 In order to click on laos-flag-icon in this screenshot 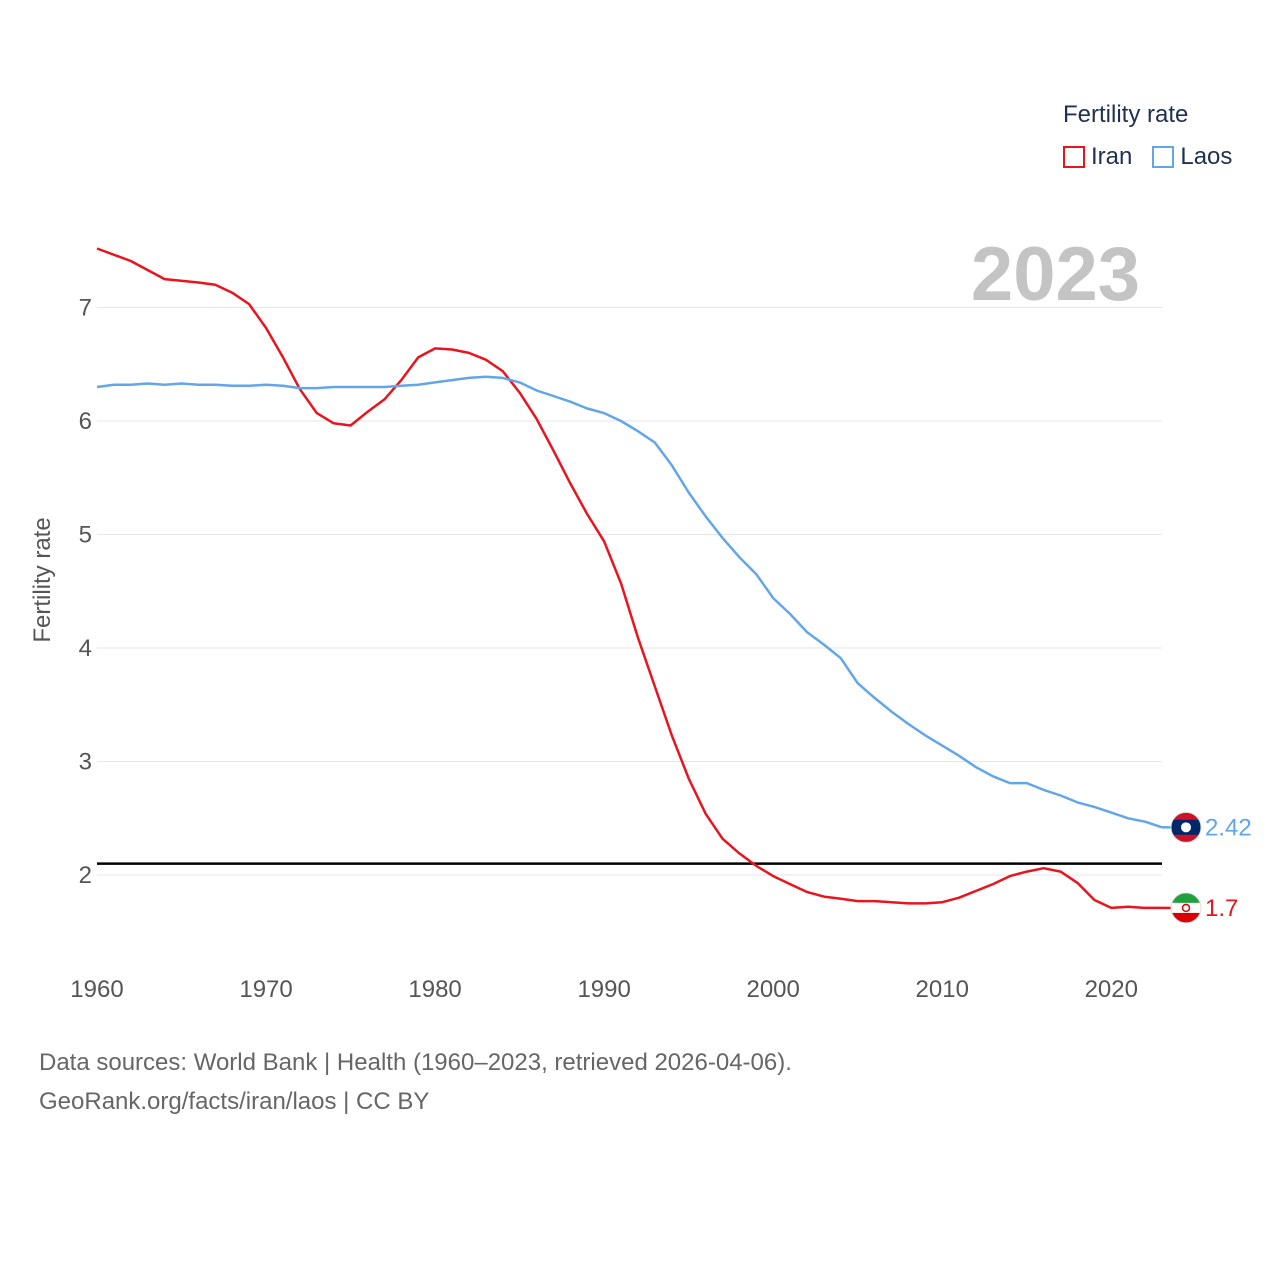, I will do `click(1186, 827)`.